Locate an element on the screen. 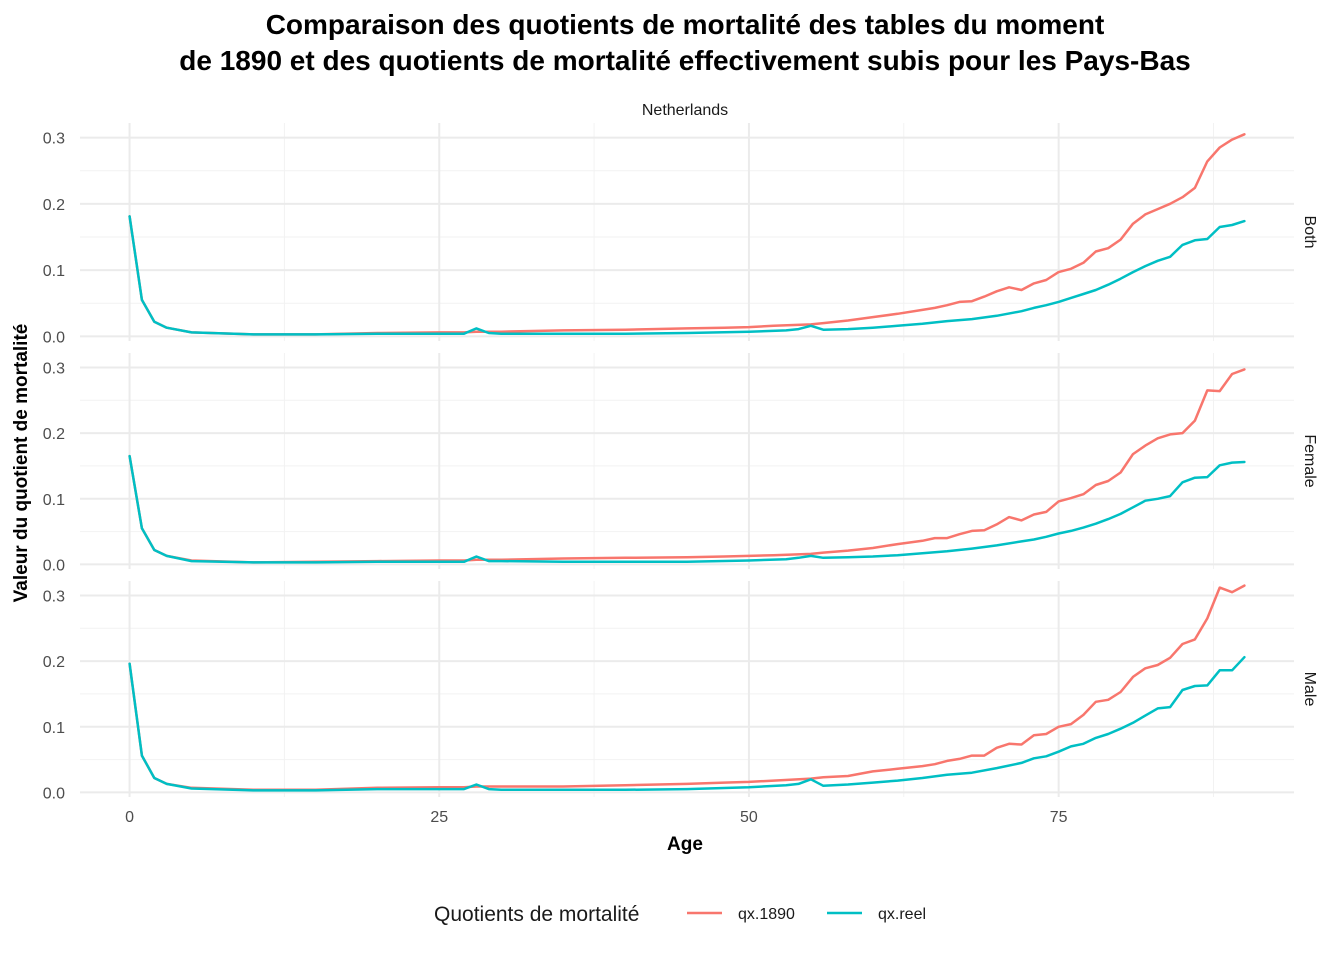 Image resolution: width=1344 pixels, height=965 pixels. panel-both-strip-label: Both is located at coordinates (1309, 232).